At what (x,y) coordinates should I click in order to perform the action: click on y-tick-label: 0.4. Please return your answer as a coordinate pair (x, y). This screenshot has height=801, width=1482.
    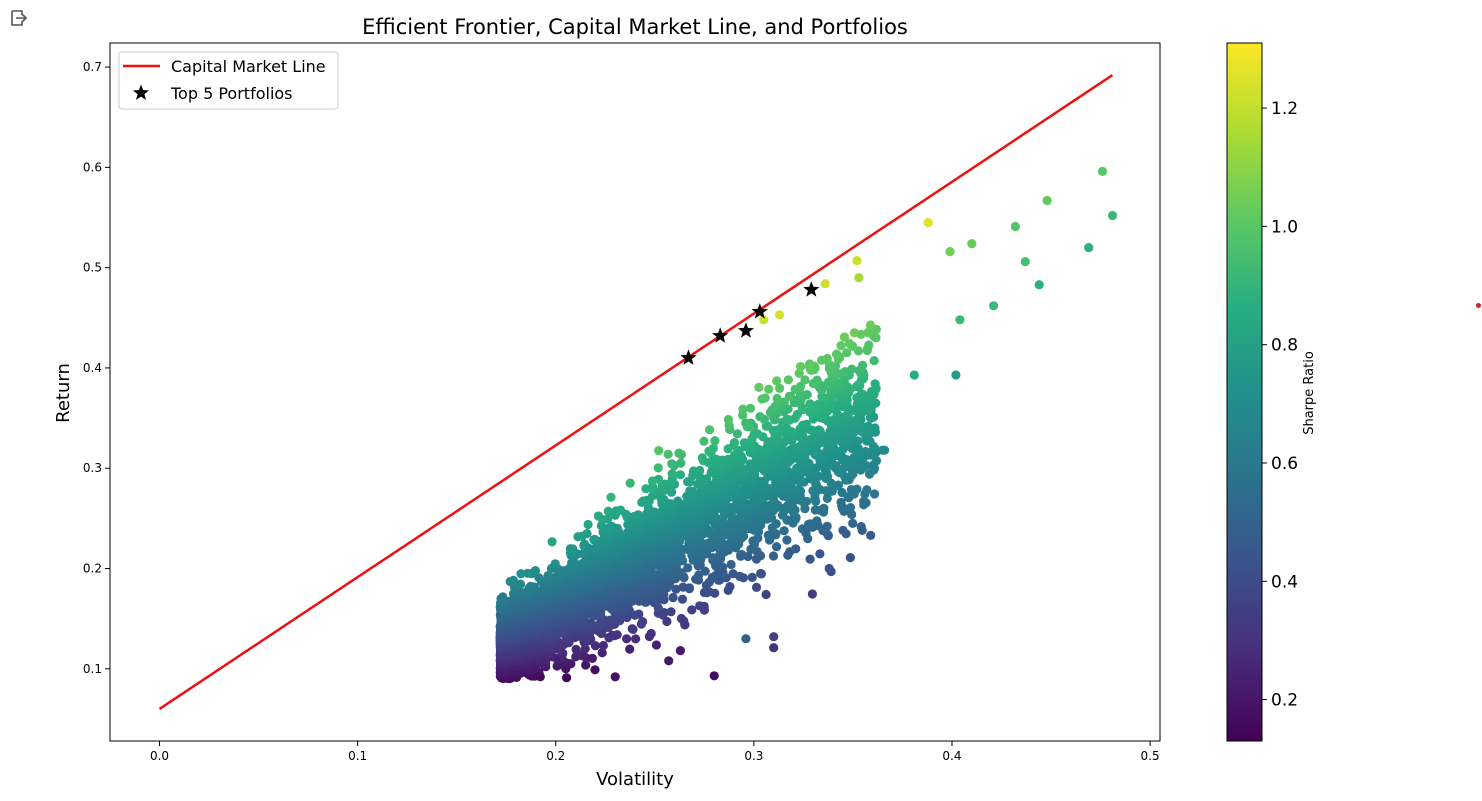
    Looking at the image, I should click on (92, 368).